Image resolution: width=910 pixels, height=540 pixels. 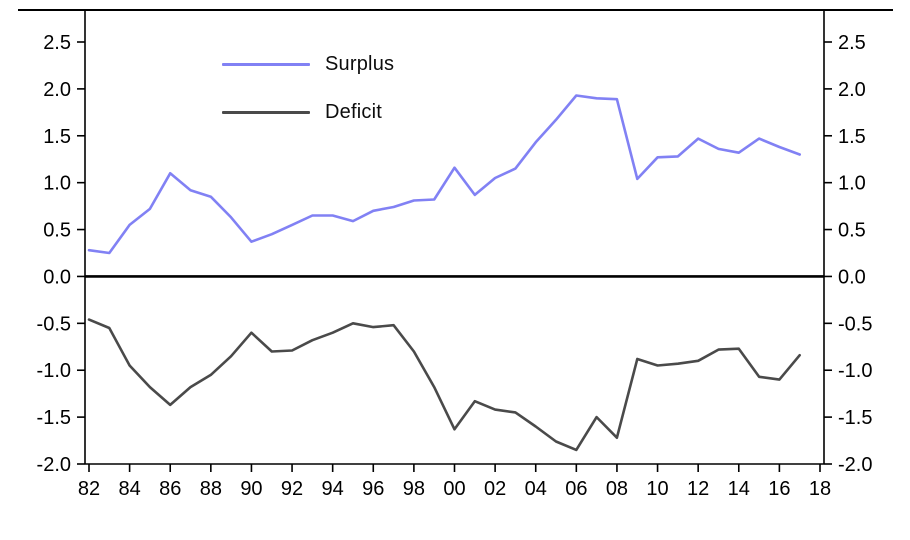 What do you see at coordinates (308, 88) in the screenshot?
I see `chart-legend: Surplus Deficit` at bounding box center [308, 88].